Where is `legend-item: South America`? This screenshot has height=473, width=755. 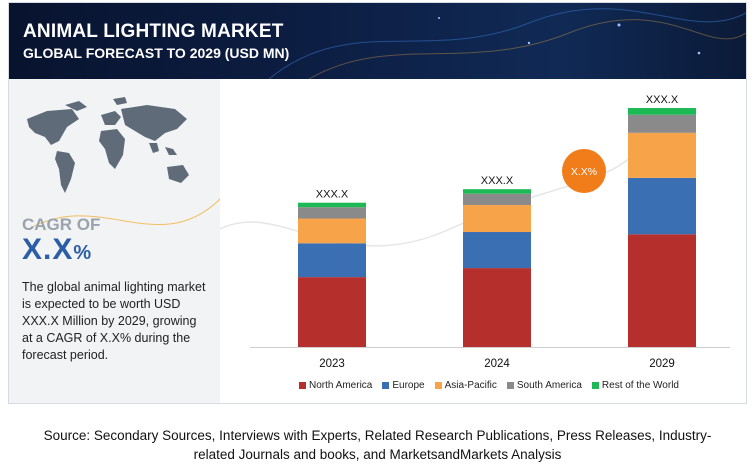 legend-item: South America is located at coordinates (544, 385).